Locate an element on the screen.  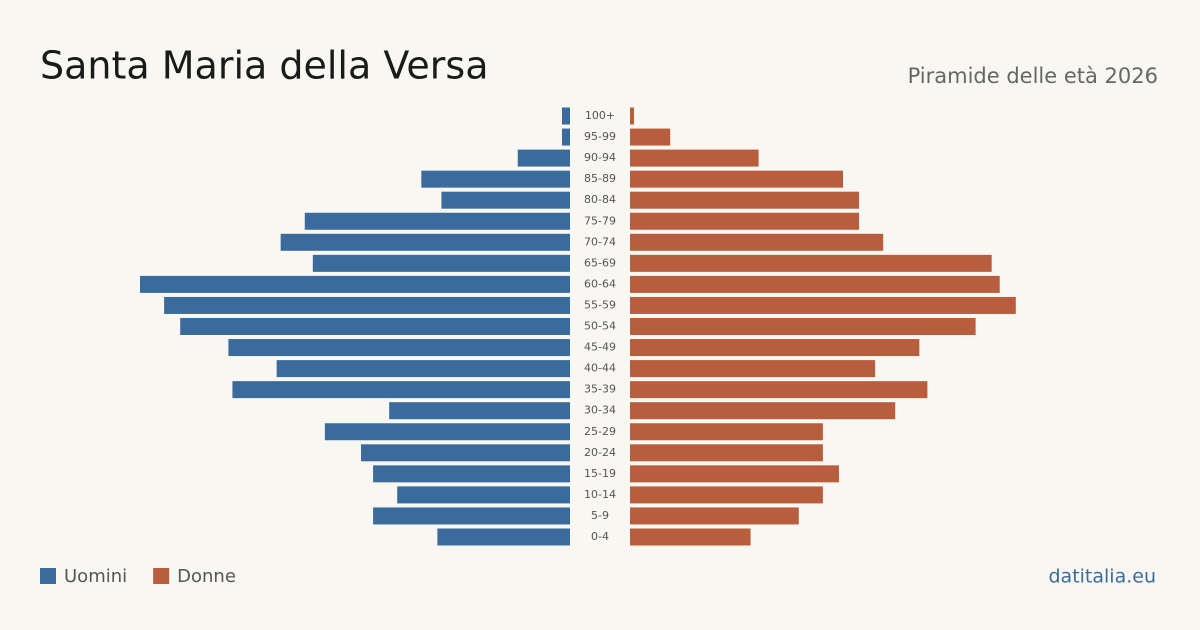
age-label: 95-99 is located at coordinates (600, 136).